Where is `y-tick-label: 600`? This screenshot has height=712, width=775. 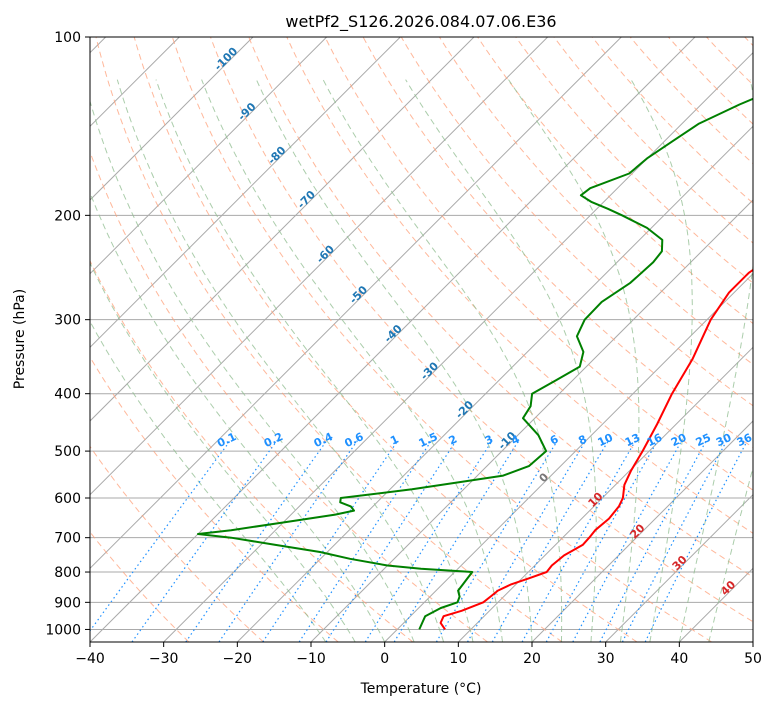
y-tick-label: 600 is located at coordinates (67, 499).